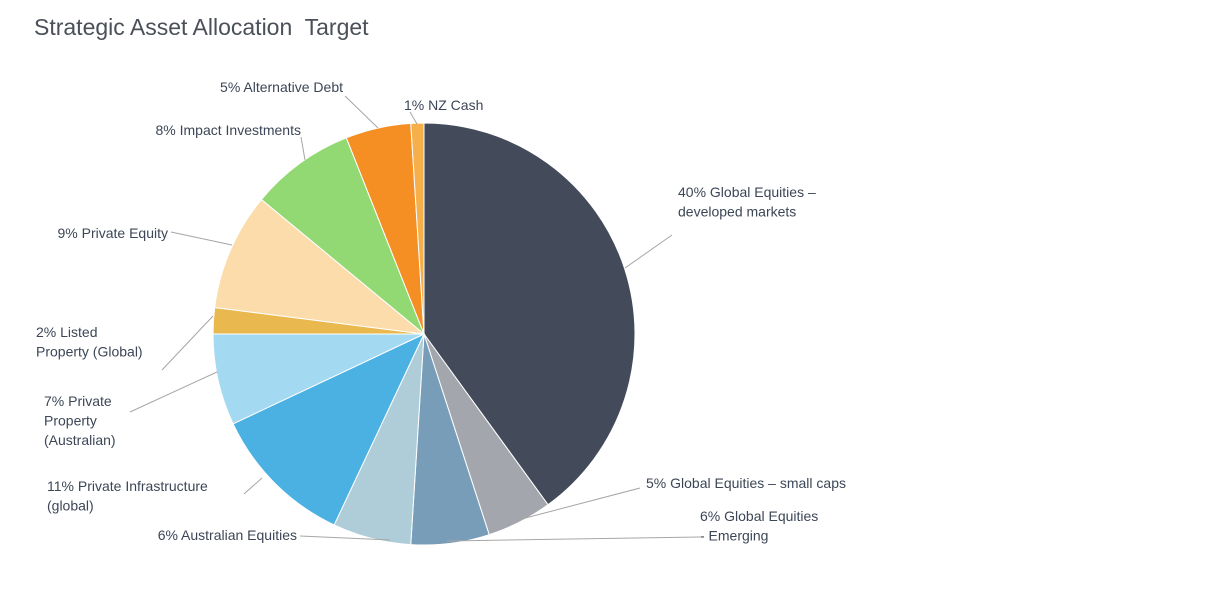  I want to click on slice-label-10: 1% NZ Cash, so click(443, 105).